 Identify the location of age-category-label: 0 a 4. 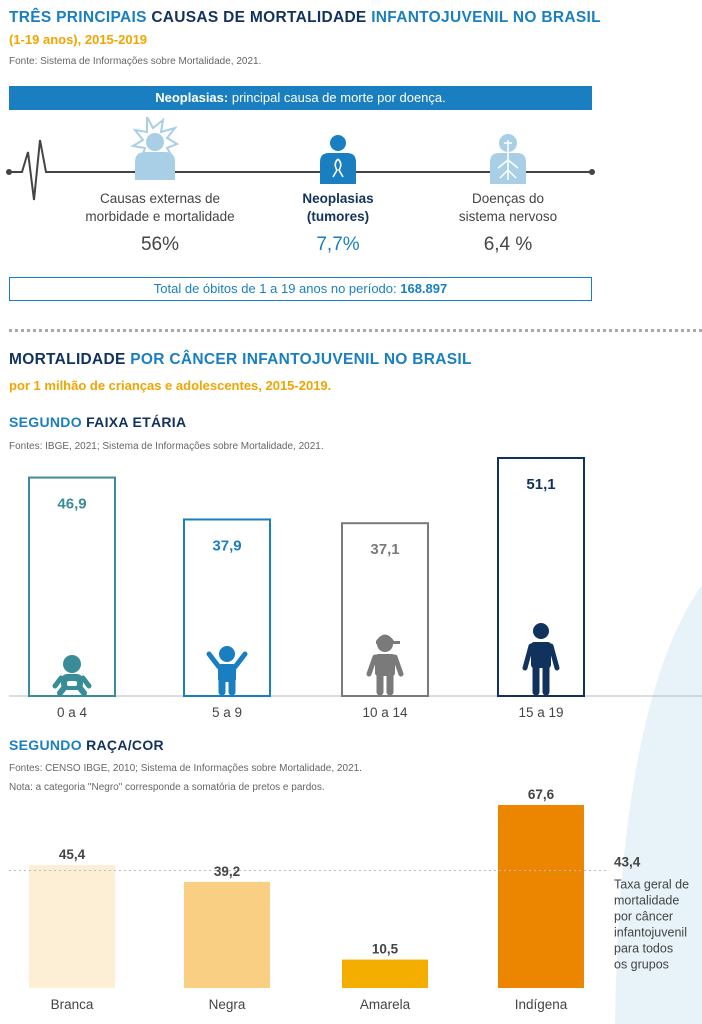
(72, 712).